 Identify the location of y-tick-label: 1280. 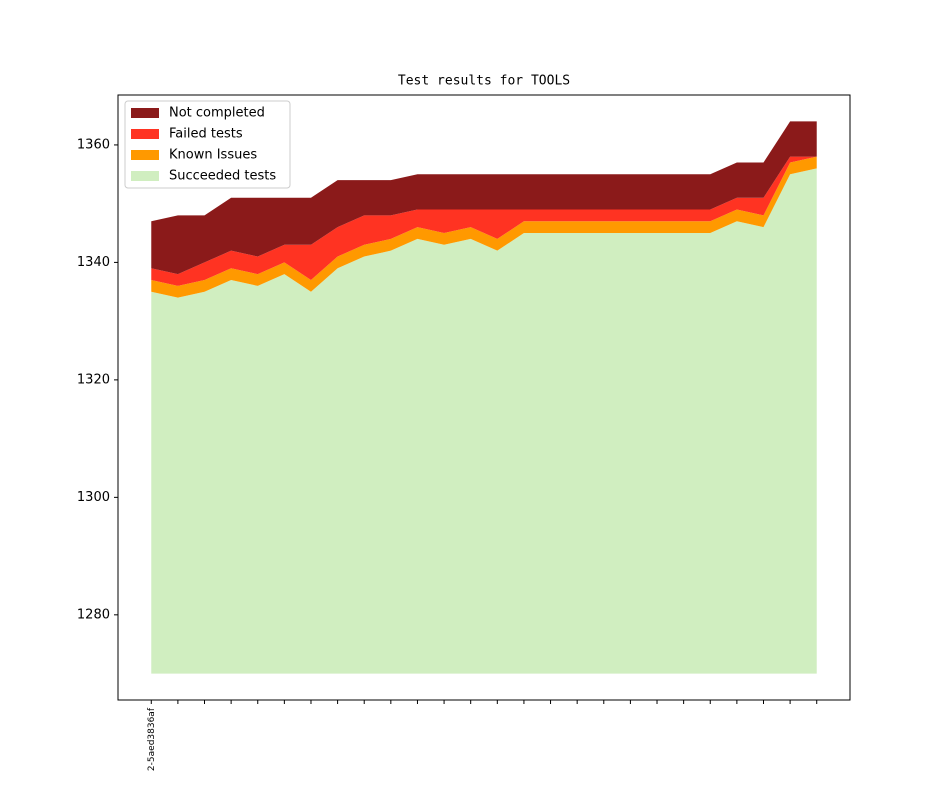
(93, 614).